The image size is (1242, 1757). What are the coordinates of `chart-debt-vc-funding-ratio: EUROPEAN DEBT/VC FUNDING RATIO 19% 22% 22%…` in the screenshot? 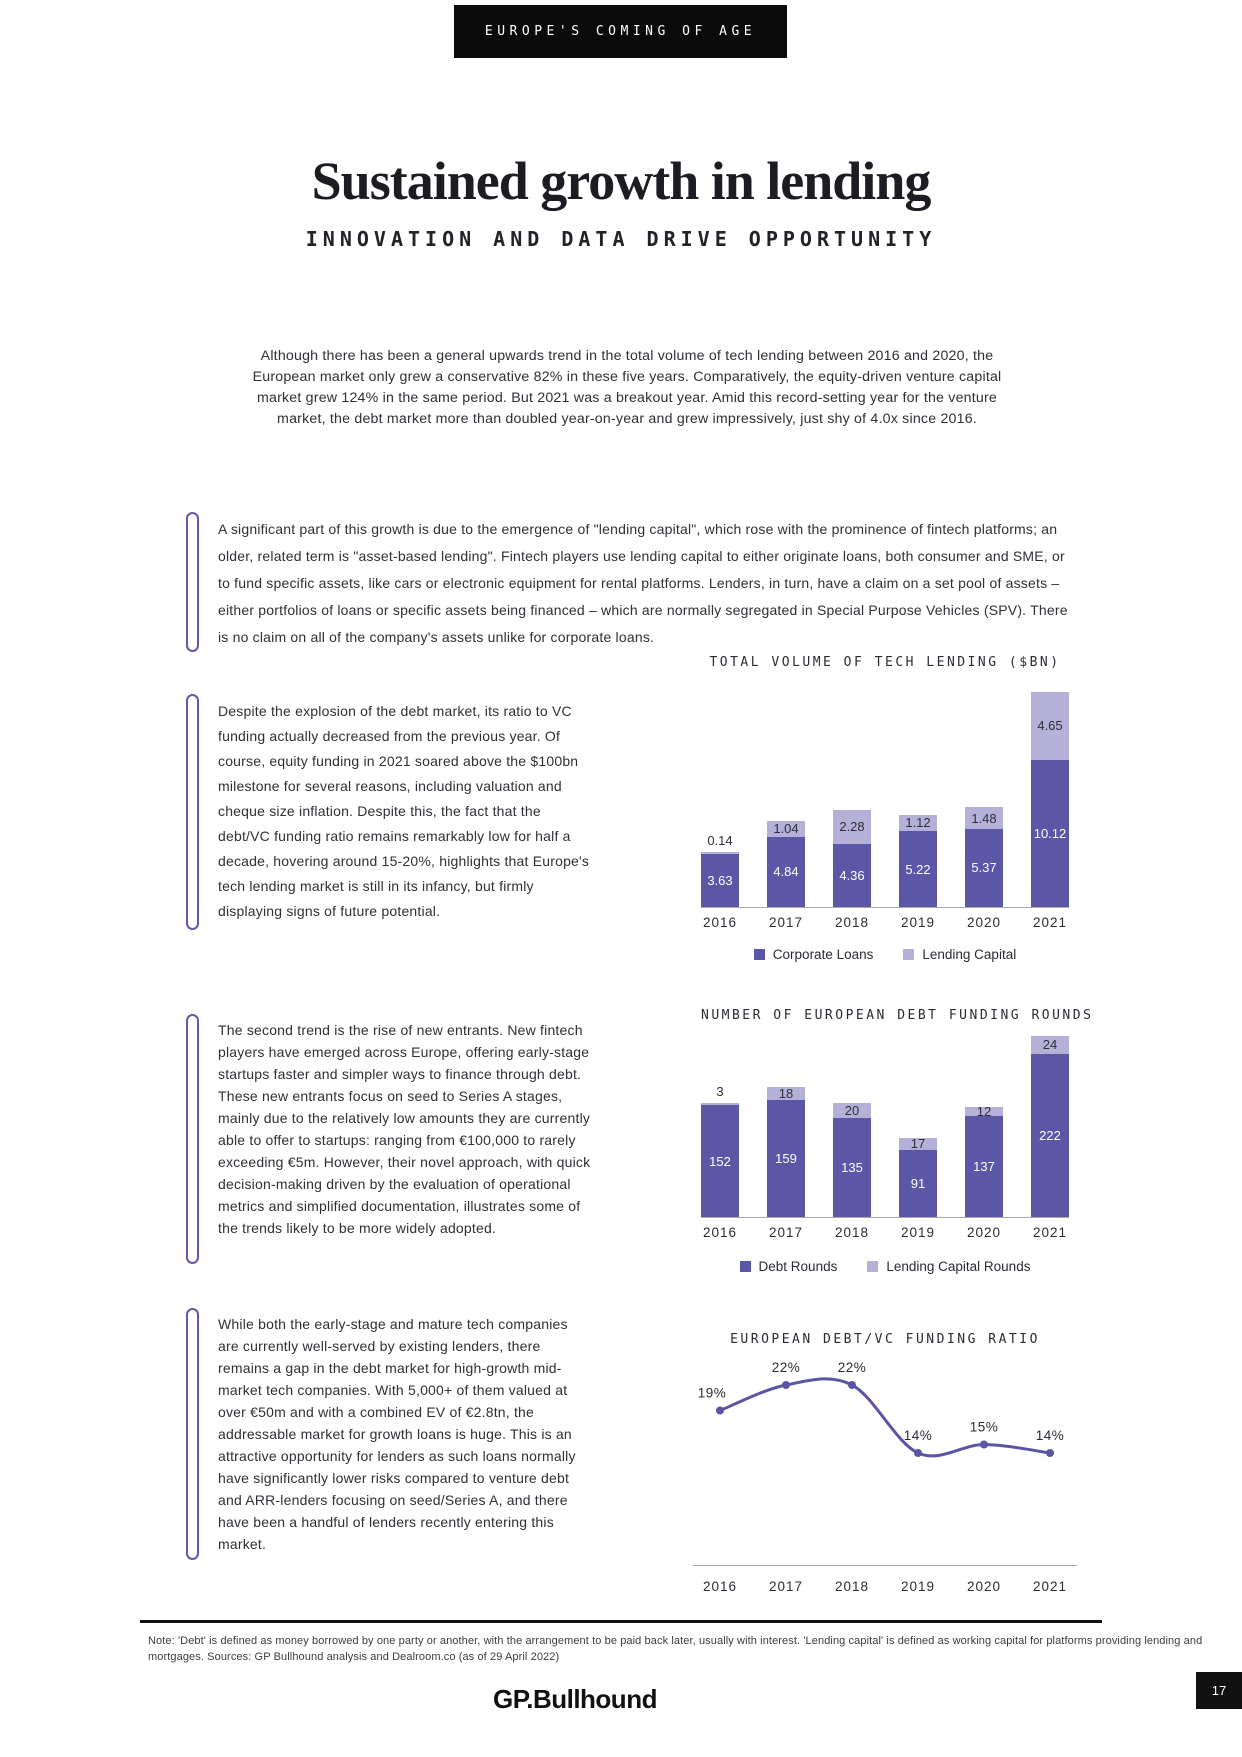 It's located at (885, 1463).